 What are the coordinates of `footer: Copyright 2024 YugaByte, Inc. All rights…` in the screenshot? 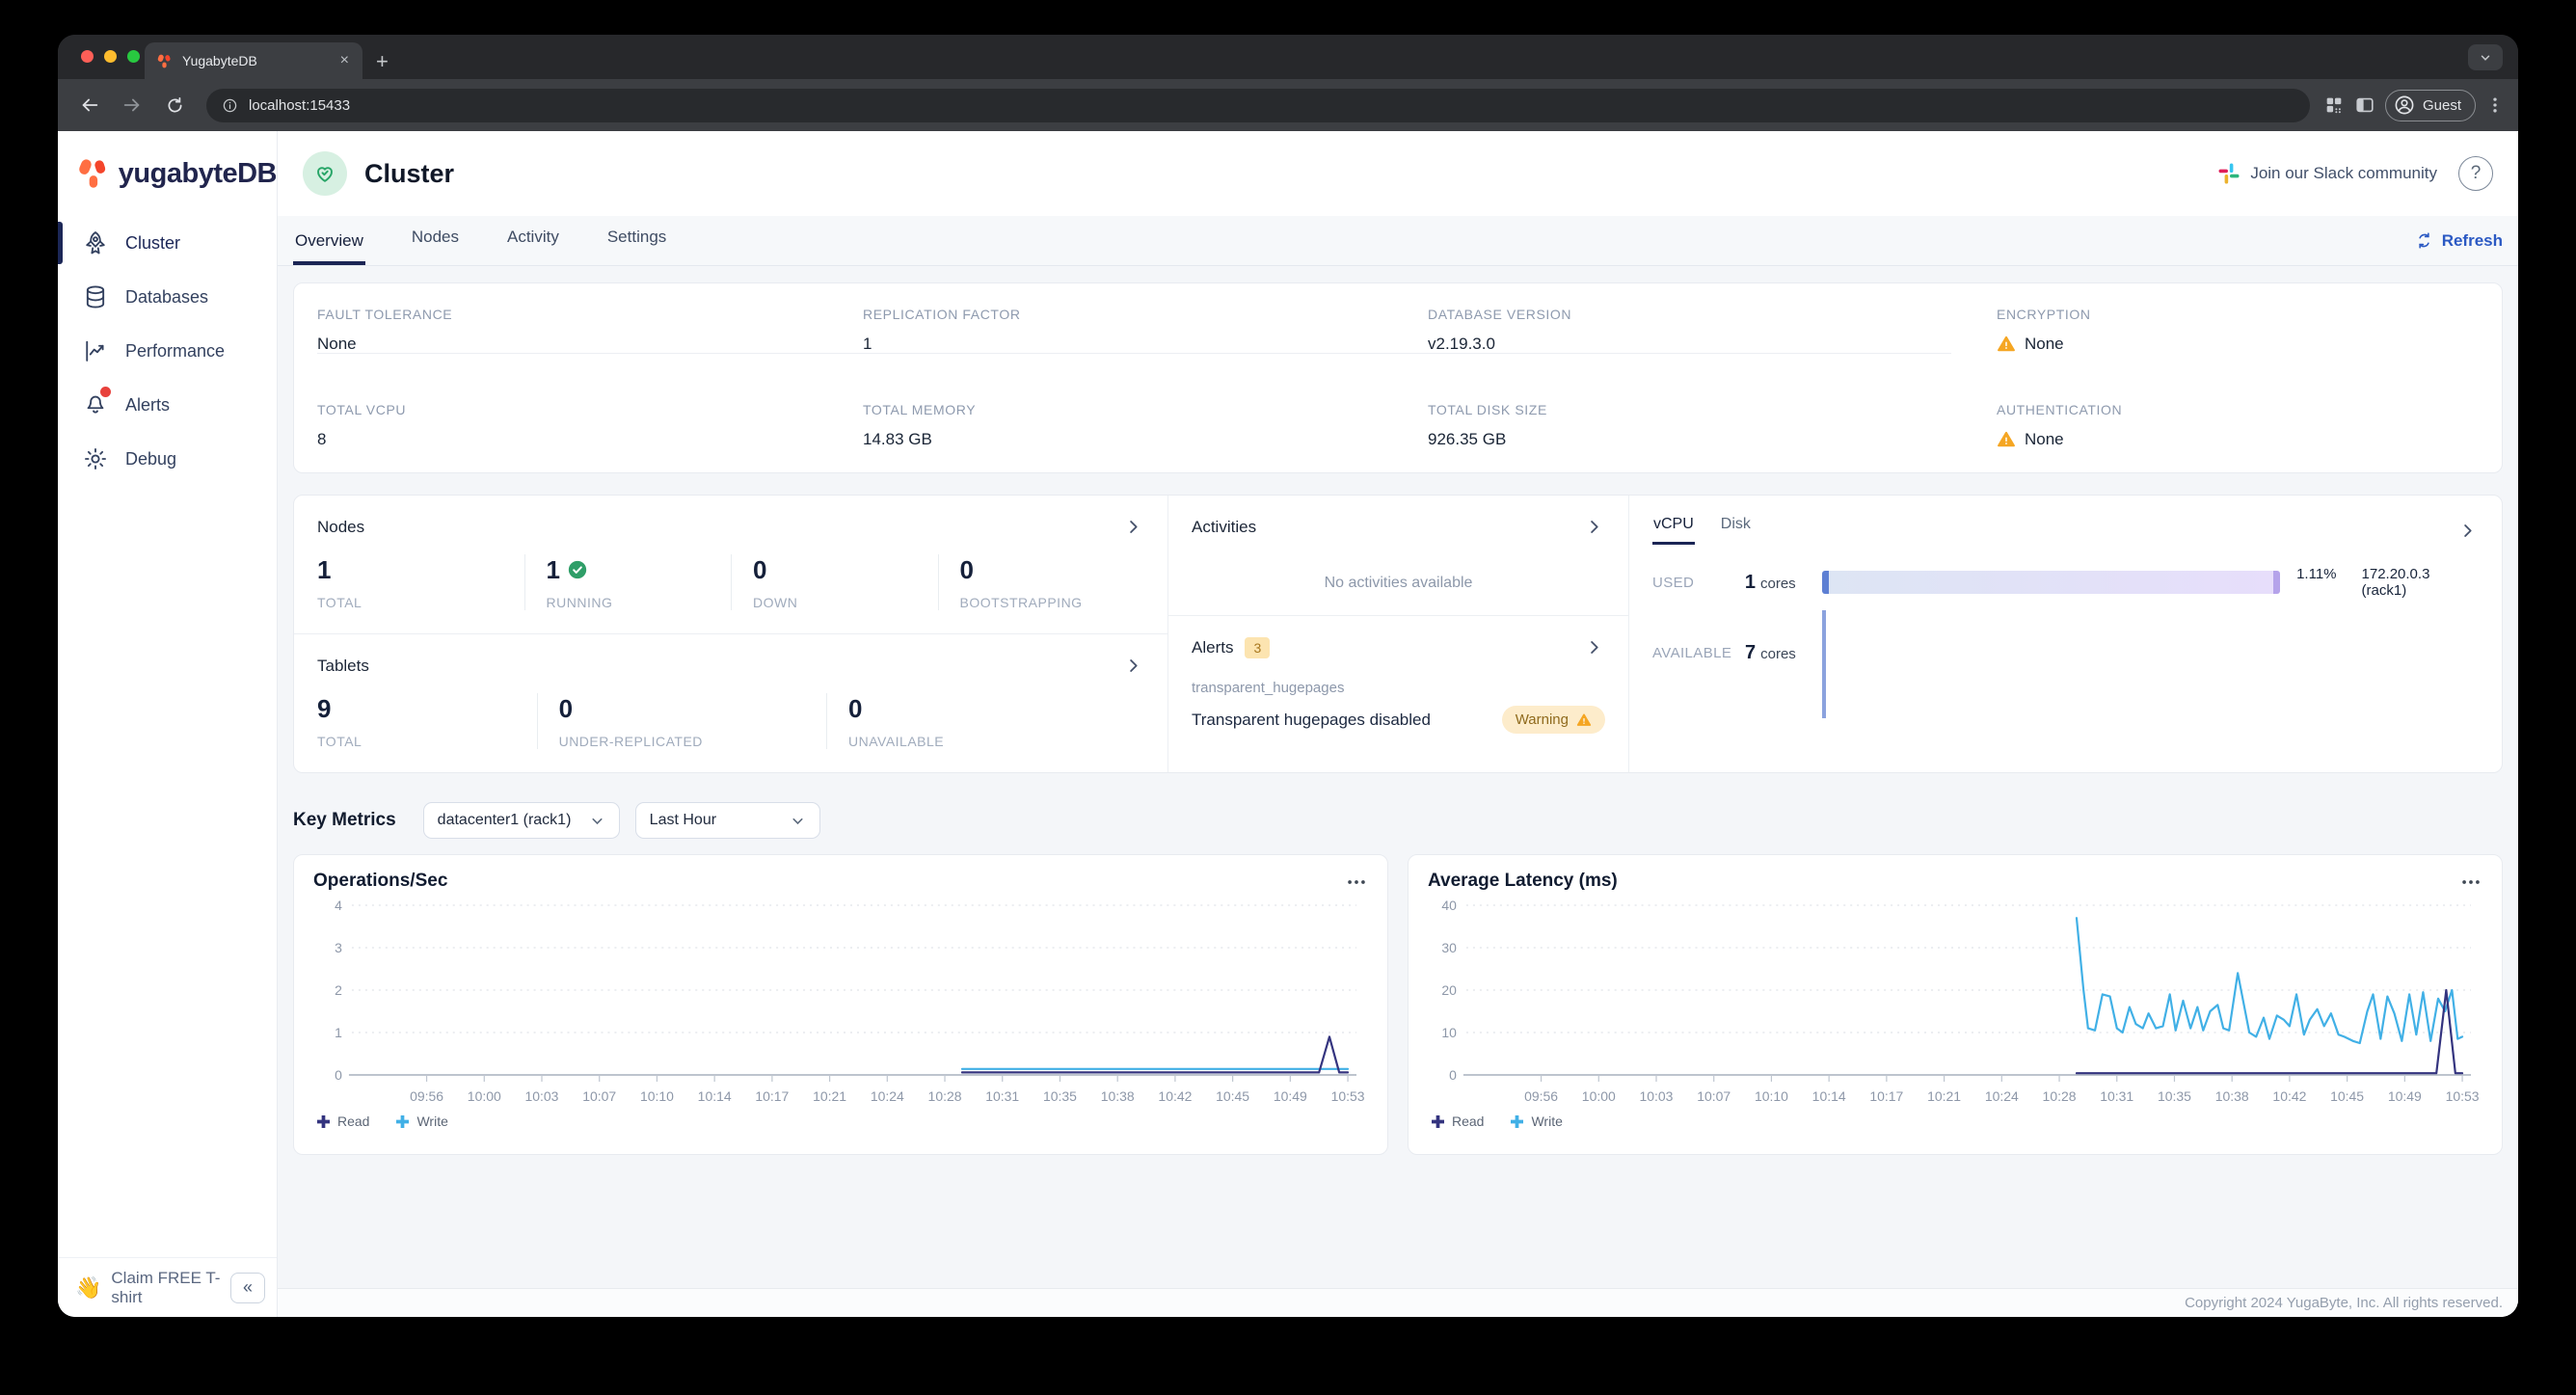 It's located at (1398, 1302).